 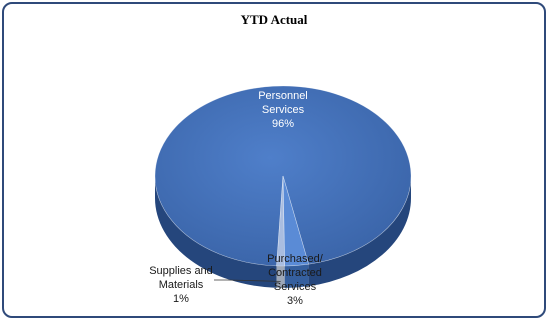 I want to click on slice-label-1: Purchased/Contracted Services 3%, so click(x=295, y=280).